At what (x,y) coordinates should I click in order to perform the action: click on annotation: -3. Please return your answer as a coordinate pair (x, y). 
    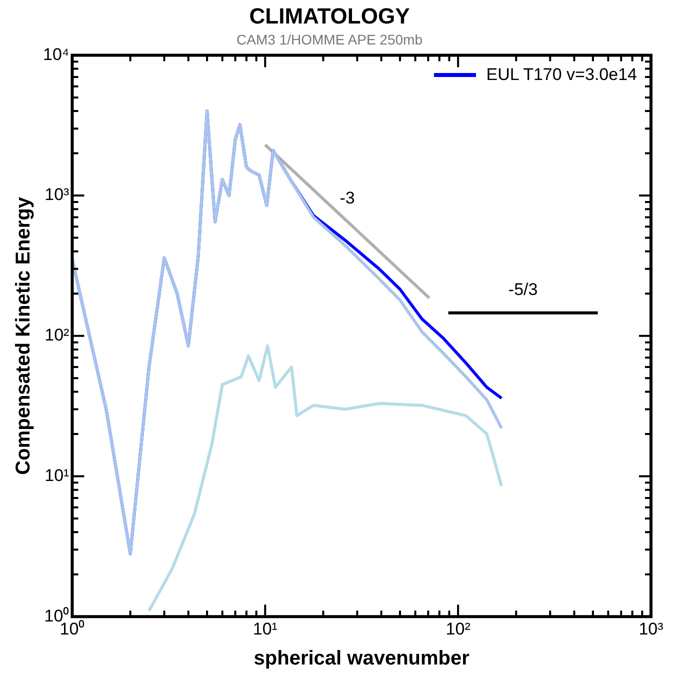
    Looking at the image, I should click on (347, 198).